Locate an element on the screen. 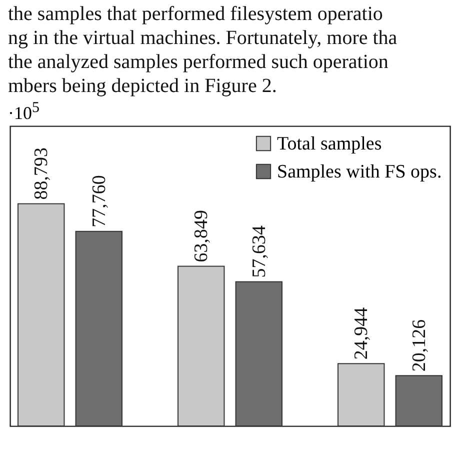 Image resolution: width=474 pixels, height=474 pixels. text: the analyzed samples performed such operation is located at coordinates (199, 62).